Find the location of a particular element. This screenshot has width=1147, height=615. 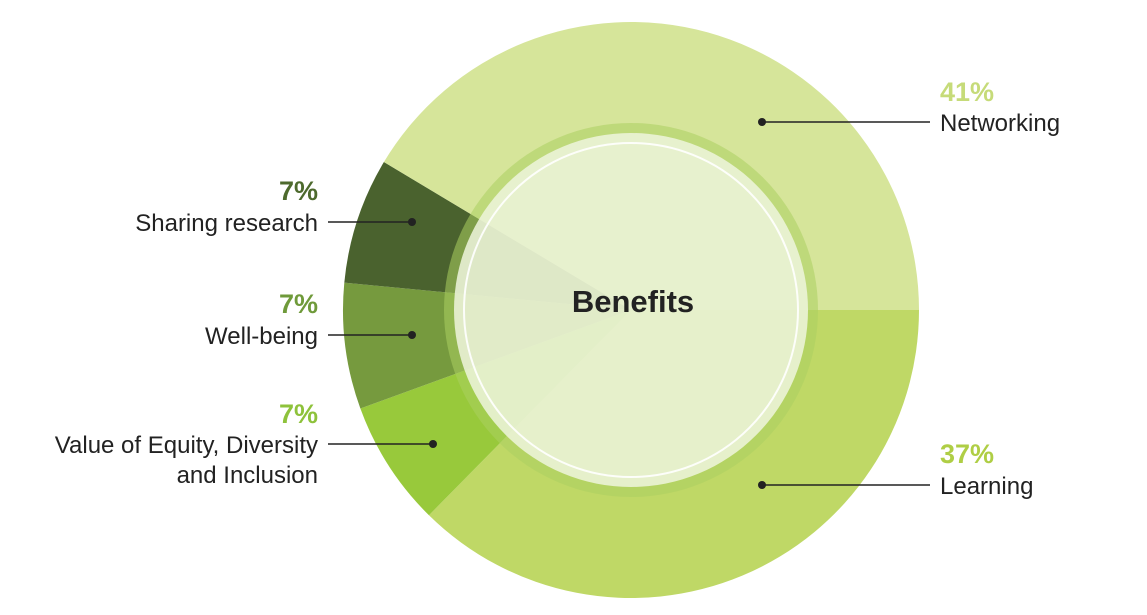

slice-label-well-being: 7% Well-being is located at coordinates (310, 319).